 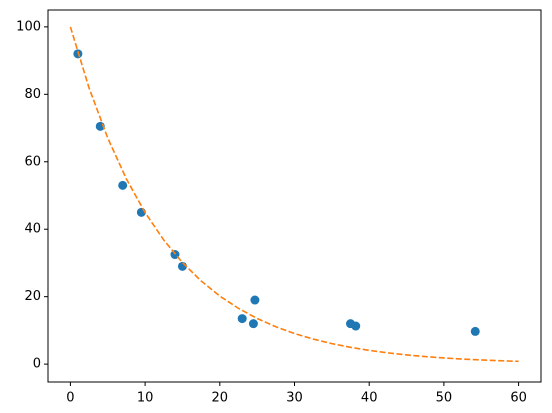 I want to click on y-tick-label: 0, so click(x=37, y=364).